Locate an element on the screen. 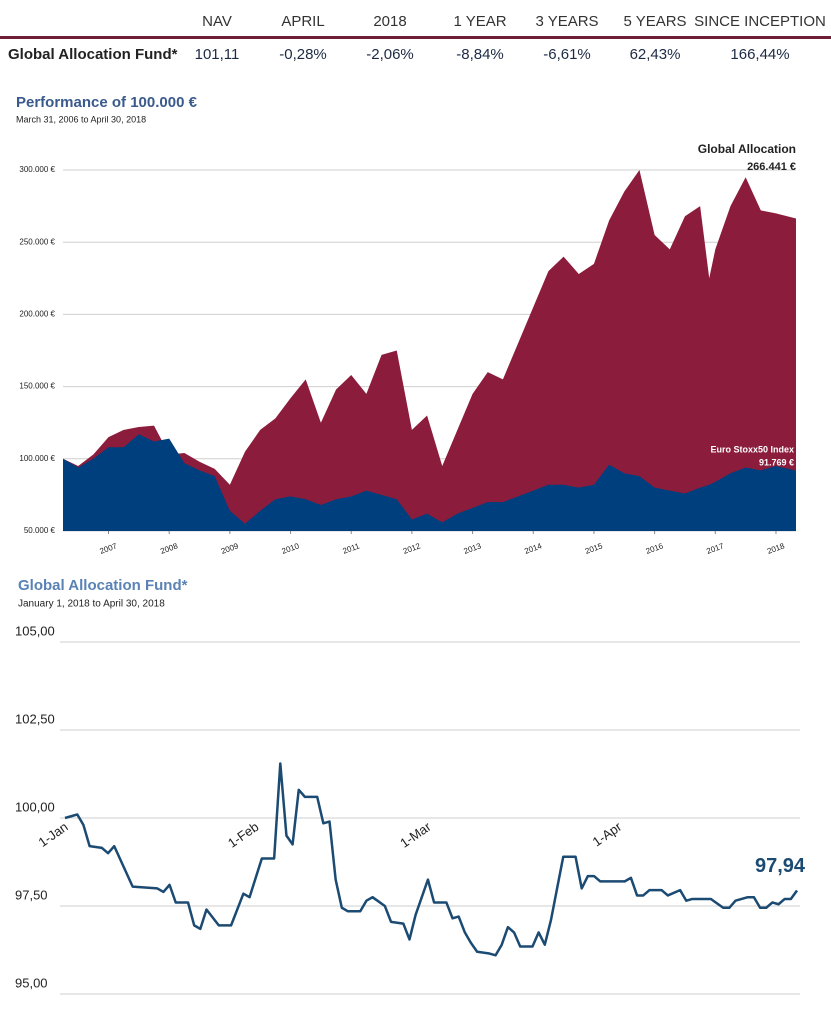  x-tick-label: 2012 is located at coordinates (412, 548).